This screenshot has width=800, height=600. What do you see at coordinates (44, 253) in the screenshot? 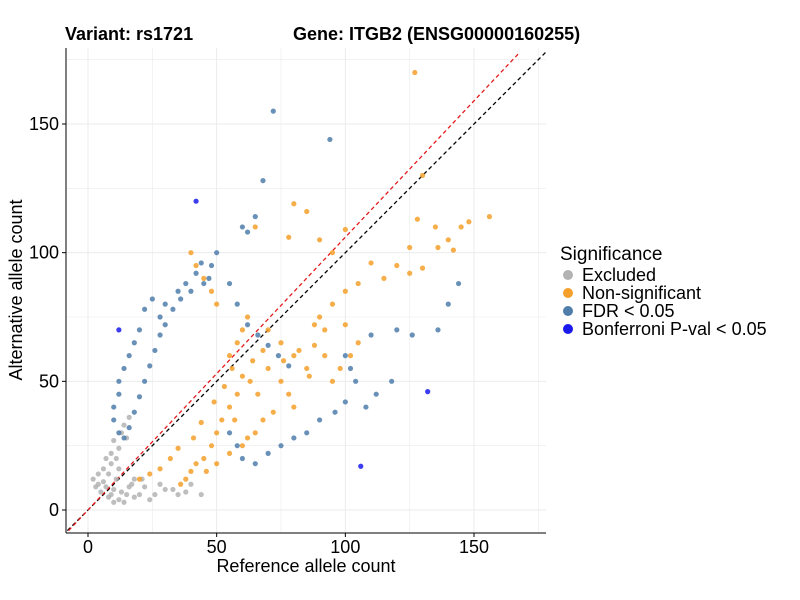
I see `y-tick-label: 100` at bounding box center [44, 253].